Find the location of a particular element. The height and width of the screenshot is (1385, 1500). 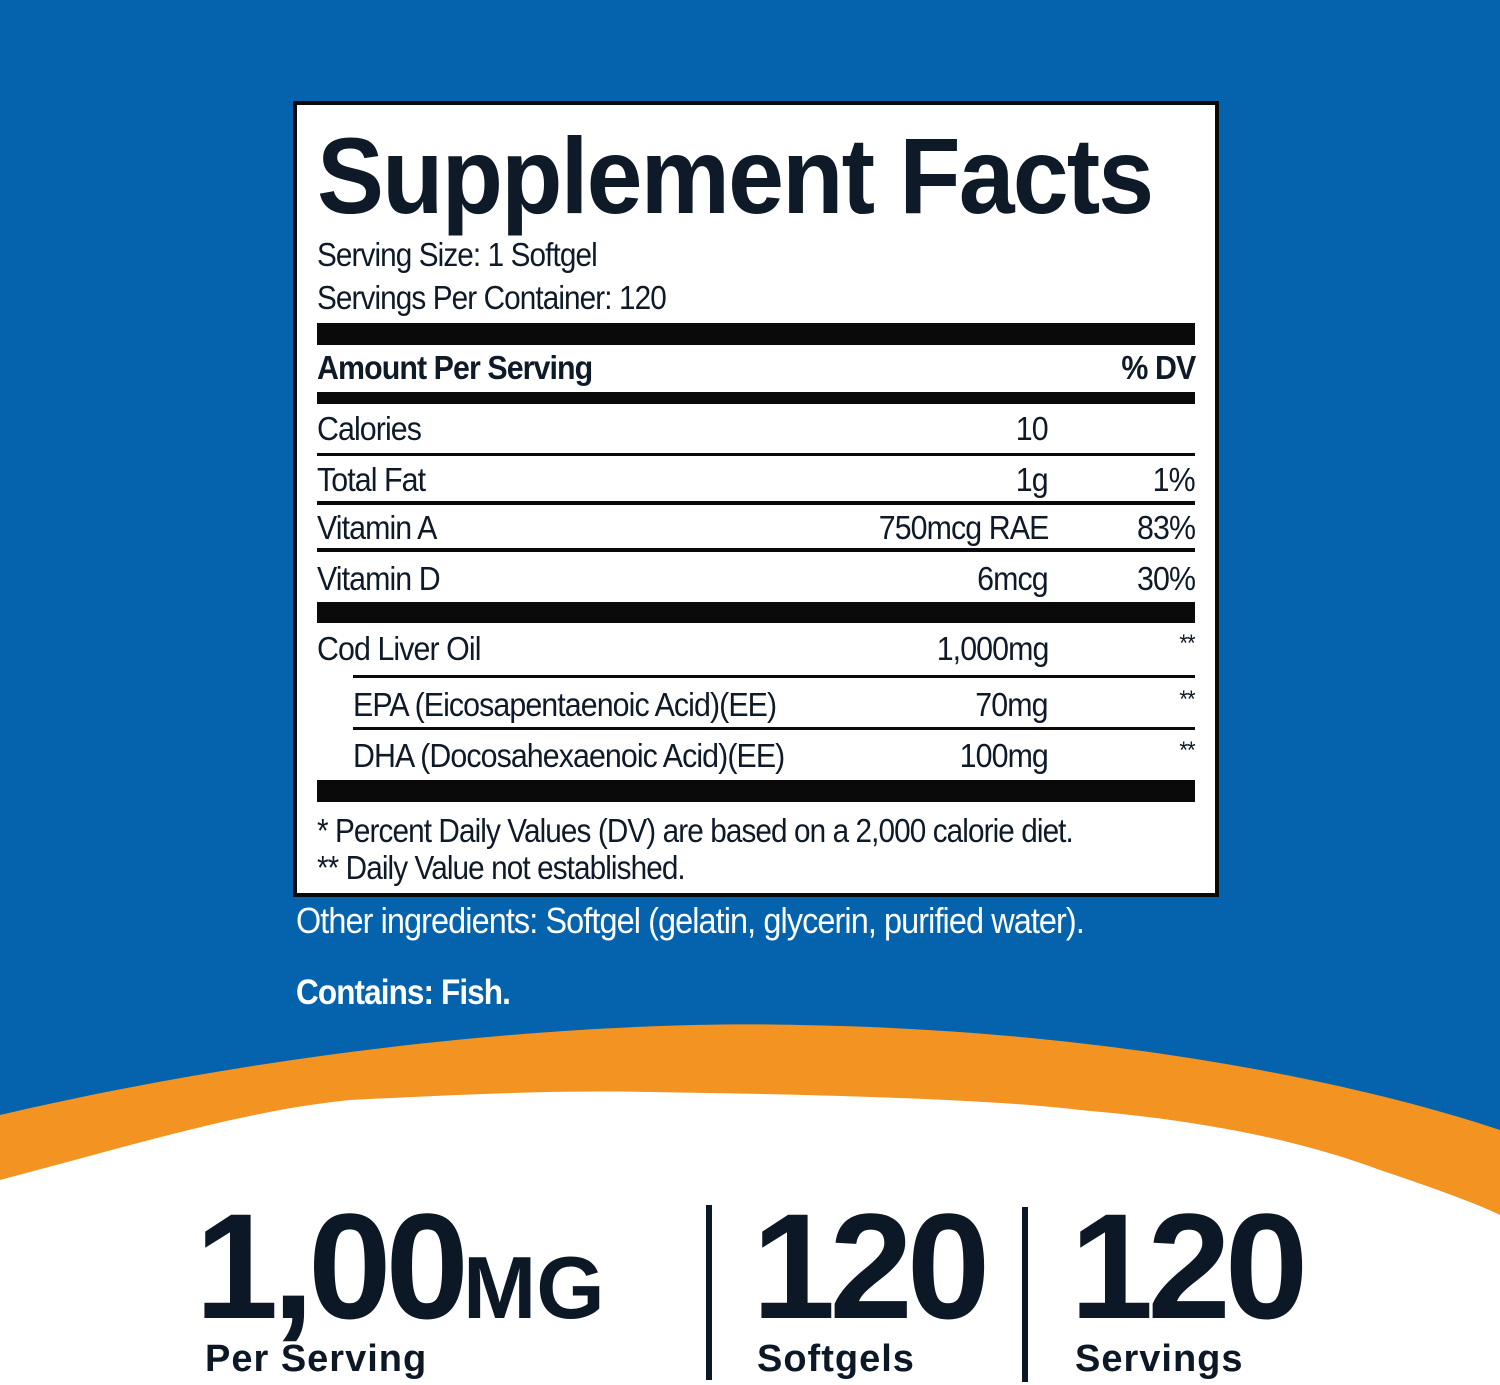

ingredient-name: DHA (Docosahexaenoic Acid)(EE) is located at coordinates (569, 755).